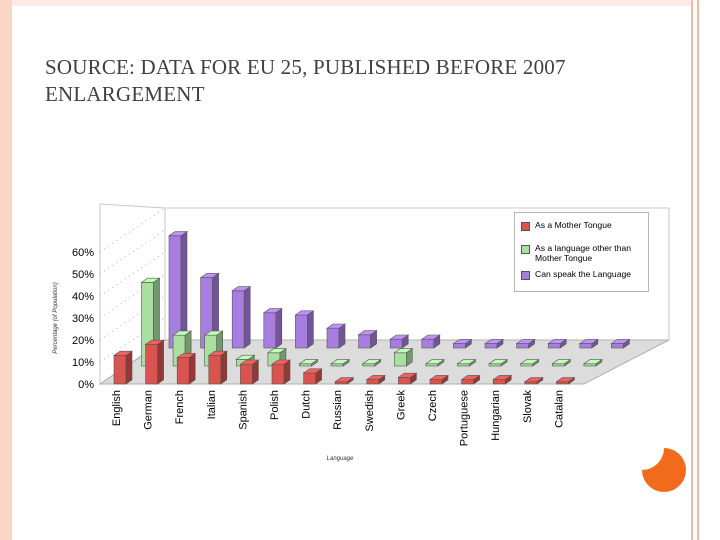 The height and width of the screenshot is (540, 720). I want to click on x-tick-label: Polish, so click(275, 405).